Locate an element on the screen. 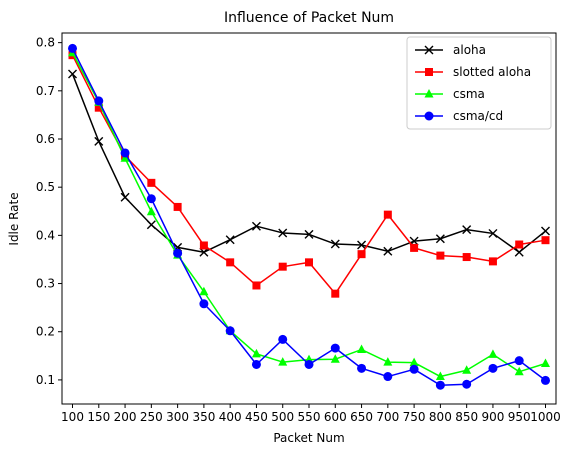 This screenshot has width=567, height=455. x-tick-label: 100 is located at coordinates (72, 417).